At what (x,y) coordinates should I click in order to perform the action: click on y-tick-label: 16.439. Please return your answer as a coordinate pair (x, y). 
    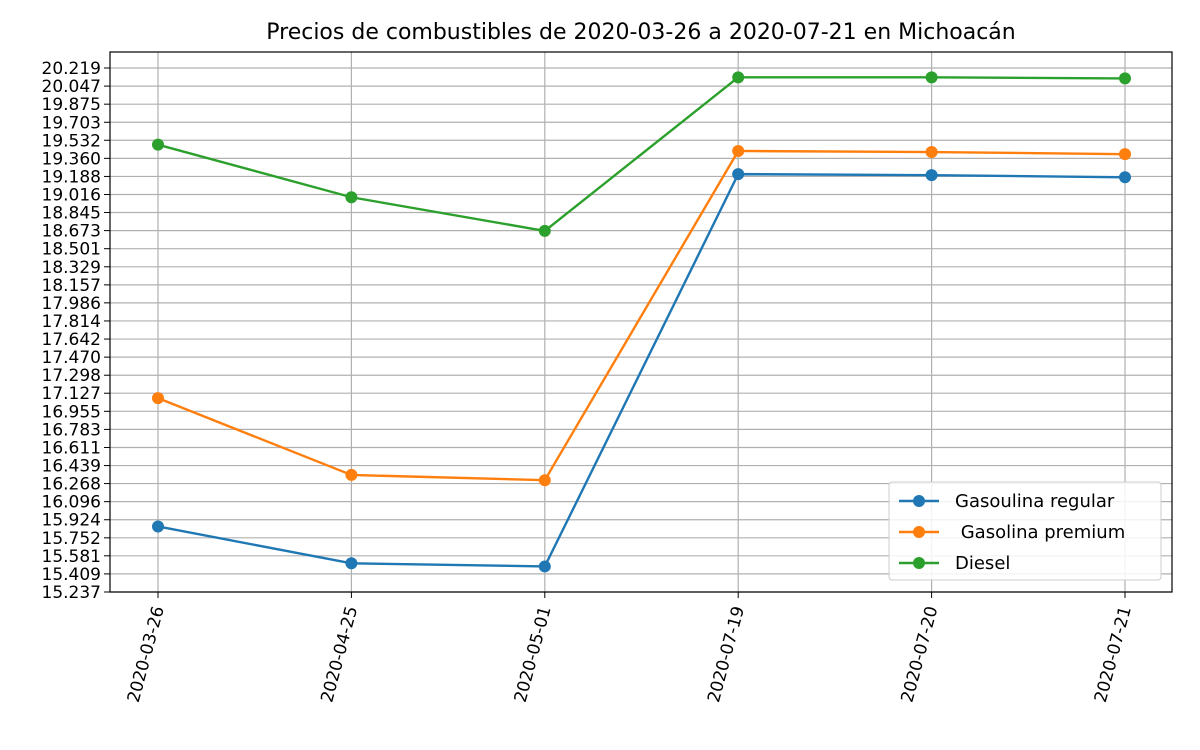
    Looking at the image, I should click on (71, 467).